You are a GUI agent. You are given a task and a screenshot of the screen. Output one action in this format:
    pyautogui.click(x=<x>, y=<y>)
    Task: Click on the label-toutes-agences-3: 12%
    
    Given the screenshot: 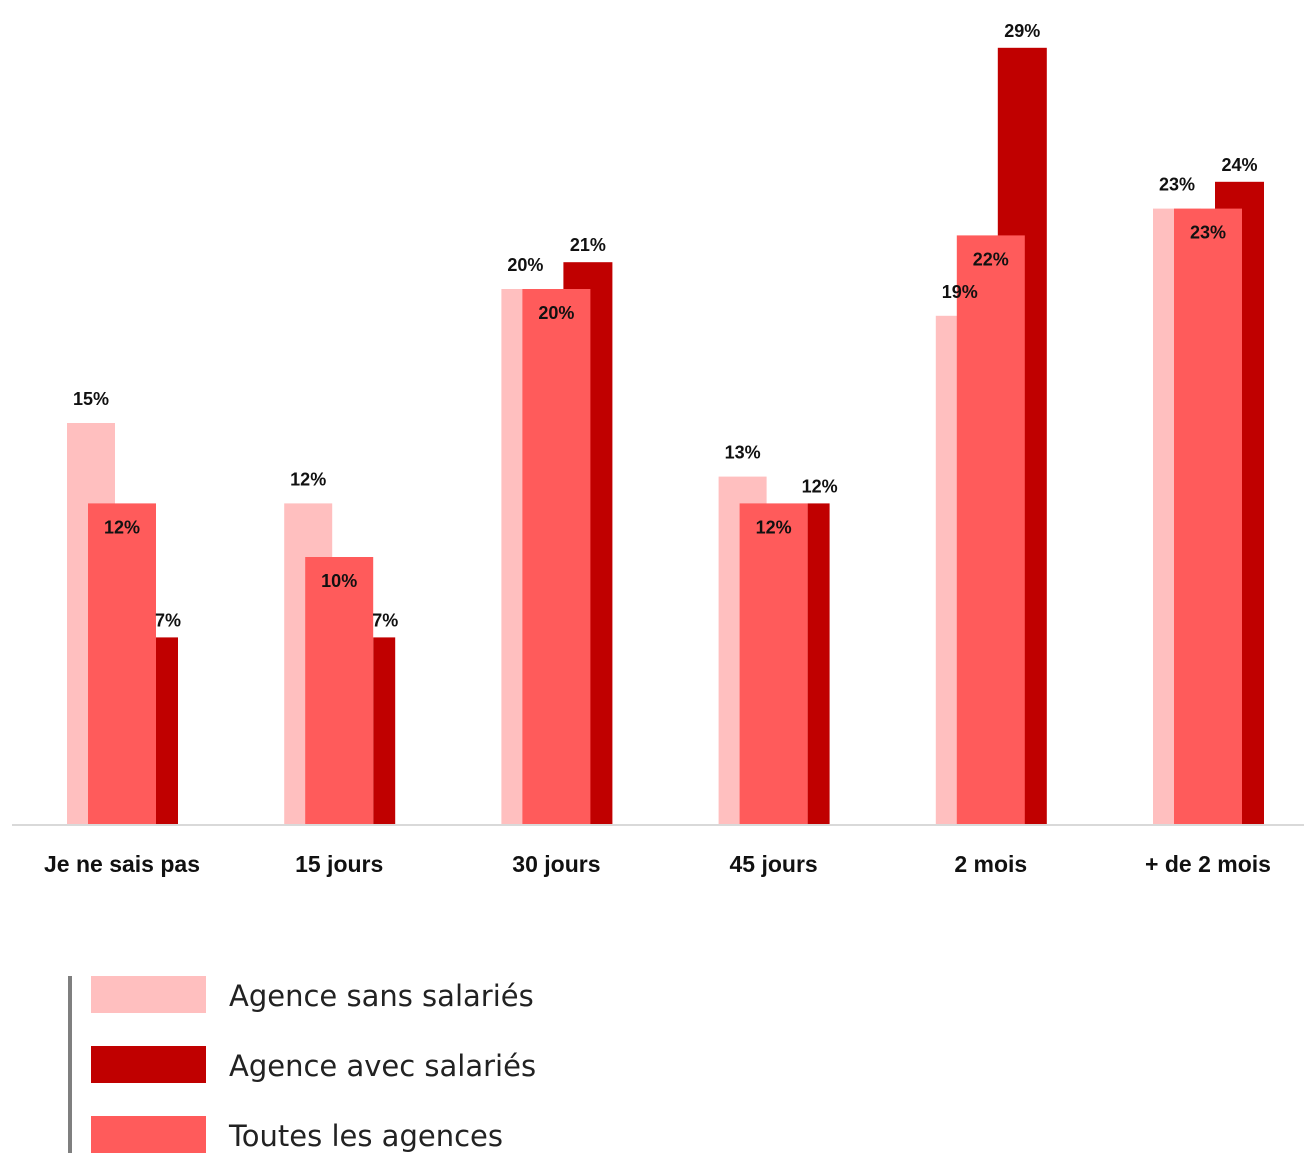 What is the action you would take?
    pyautogui.click(x=774, y=527)
    